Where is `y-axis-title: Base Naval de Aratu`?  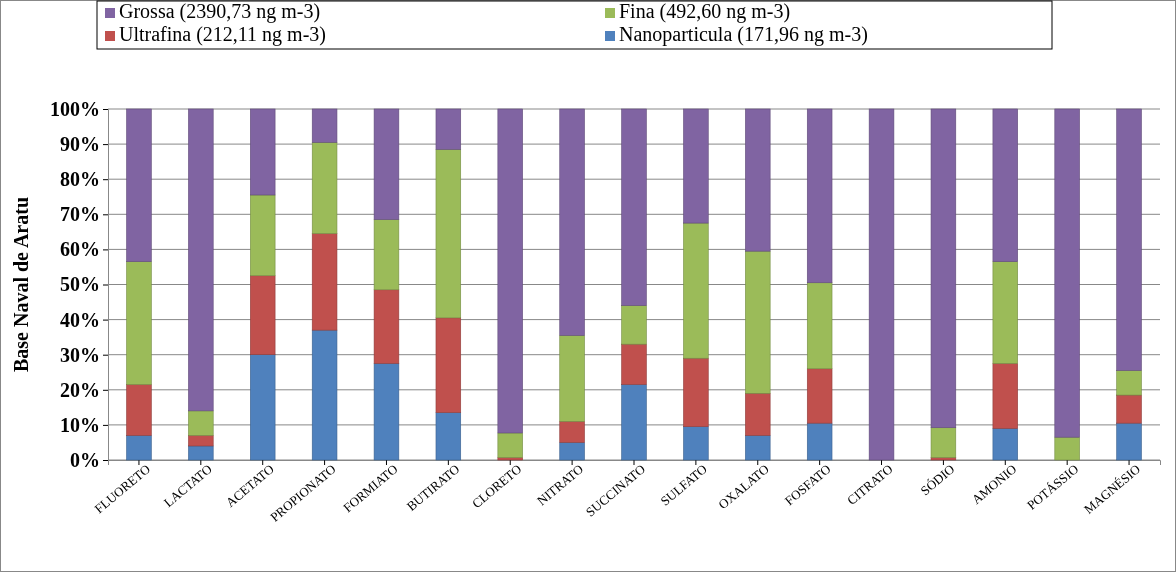
y-axis-title: Base Naval de Aratu is located at coordinates (21, 284).